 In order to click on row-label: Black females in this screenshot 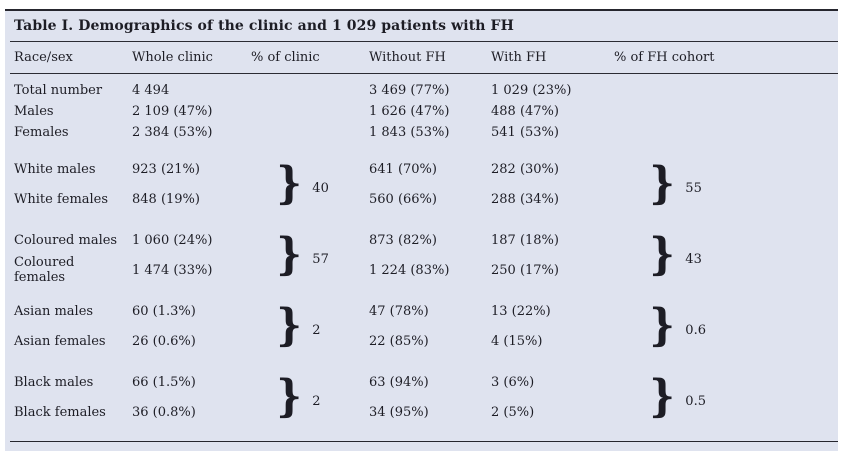, I will do `click(60, 412)`.